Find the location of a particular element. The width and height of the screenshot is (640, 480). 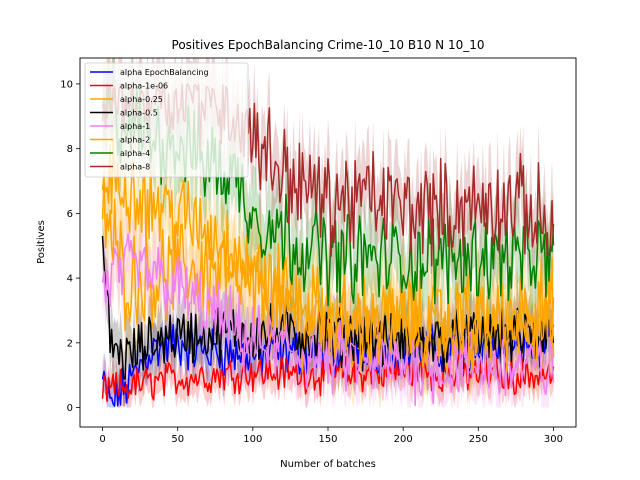

legend-label: alpha-1 is located at coordinates (135, 126).